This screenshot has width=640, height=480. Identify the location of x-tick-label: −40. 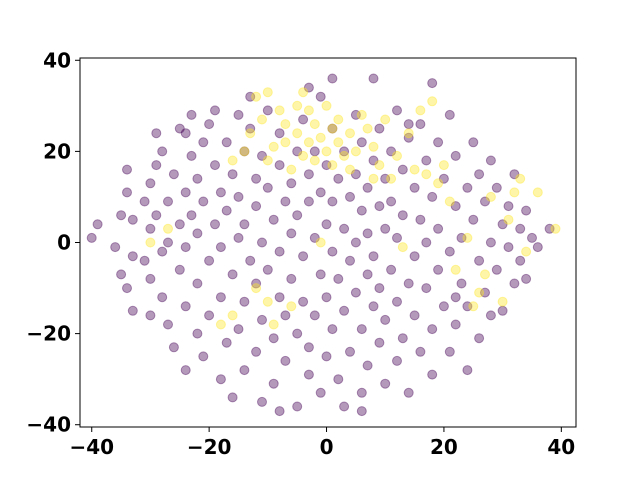
(91, 447).